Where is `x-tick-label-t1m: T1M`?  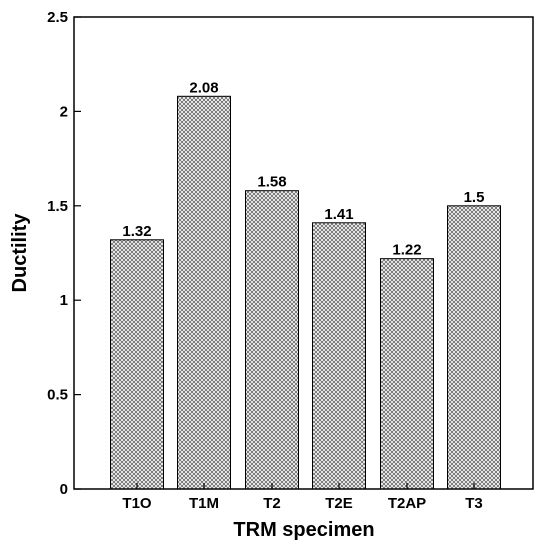 x-tick-label-t1m: T1M is located at coordinates (204, 503).